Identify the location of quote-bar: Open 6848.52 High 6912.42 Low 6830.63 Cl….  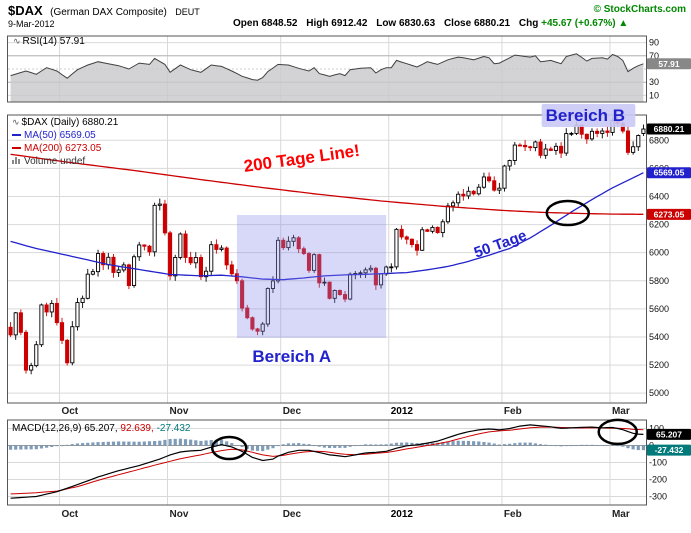
(433, 23).